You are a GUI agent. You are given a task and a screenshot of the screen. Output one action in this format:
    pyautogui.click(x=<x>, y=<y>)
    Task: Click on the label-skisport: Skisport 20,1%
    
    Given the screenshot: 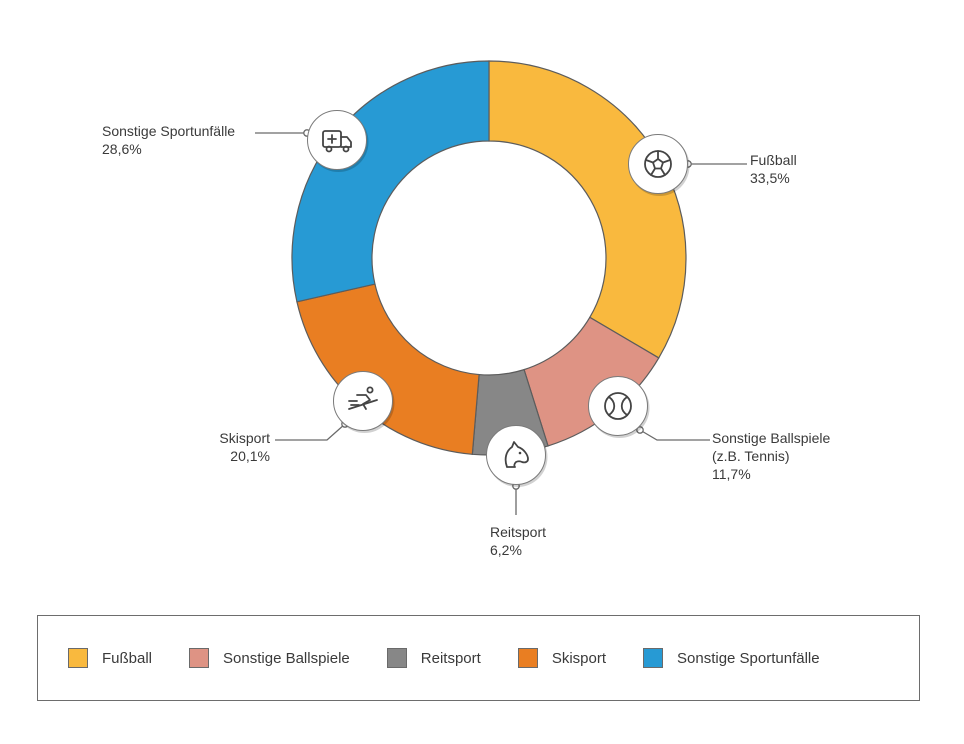 What is the action you would take?
    pyautogui.click(x=220, y=447)
    